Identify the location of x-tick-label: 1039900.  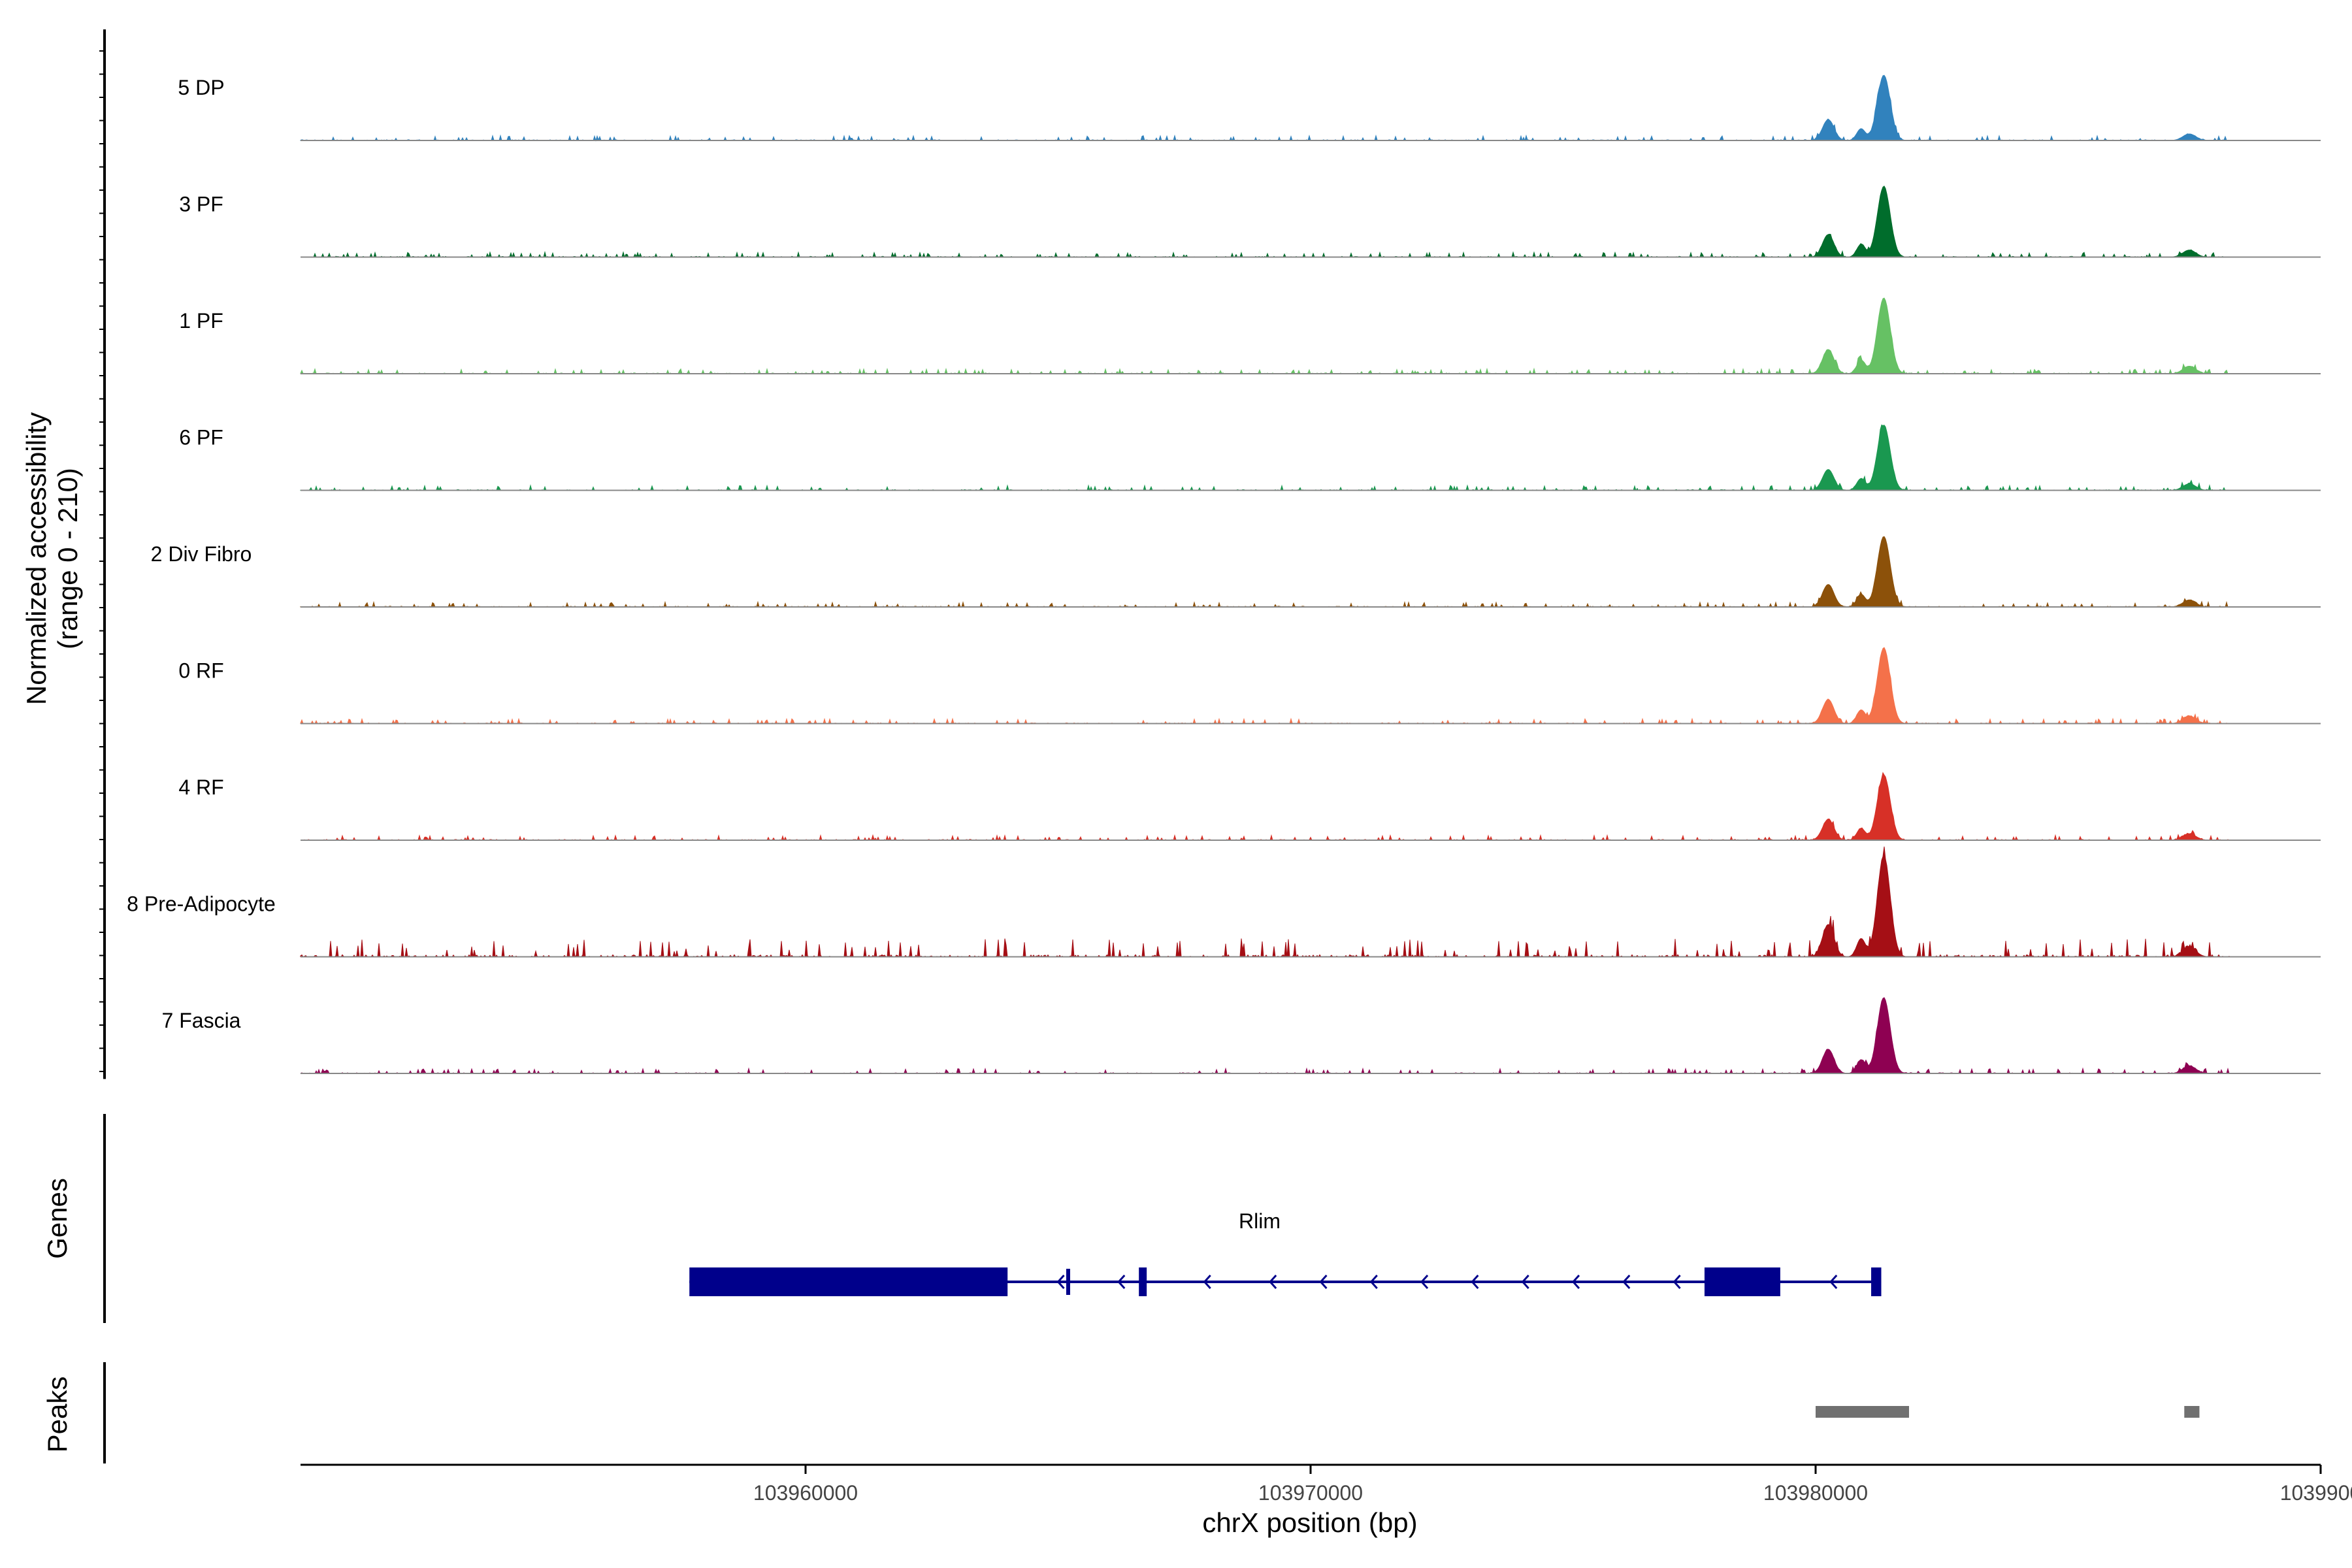
(2316, 1493).